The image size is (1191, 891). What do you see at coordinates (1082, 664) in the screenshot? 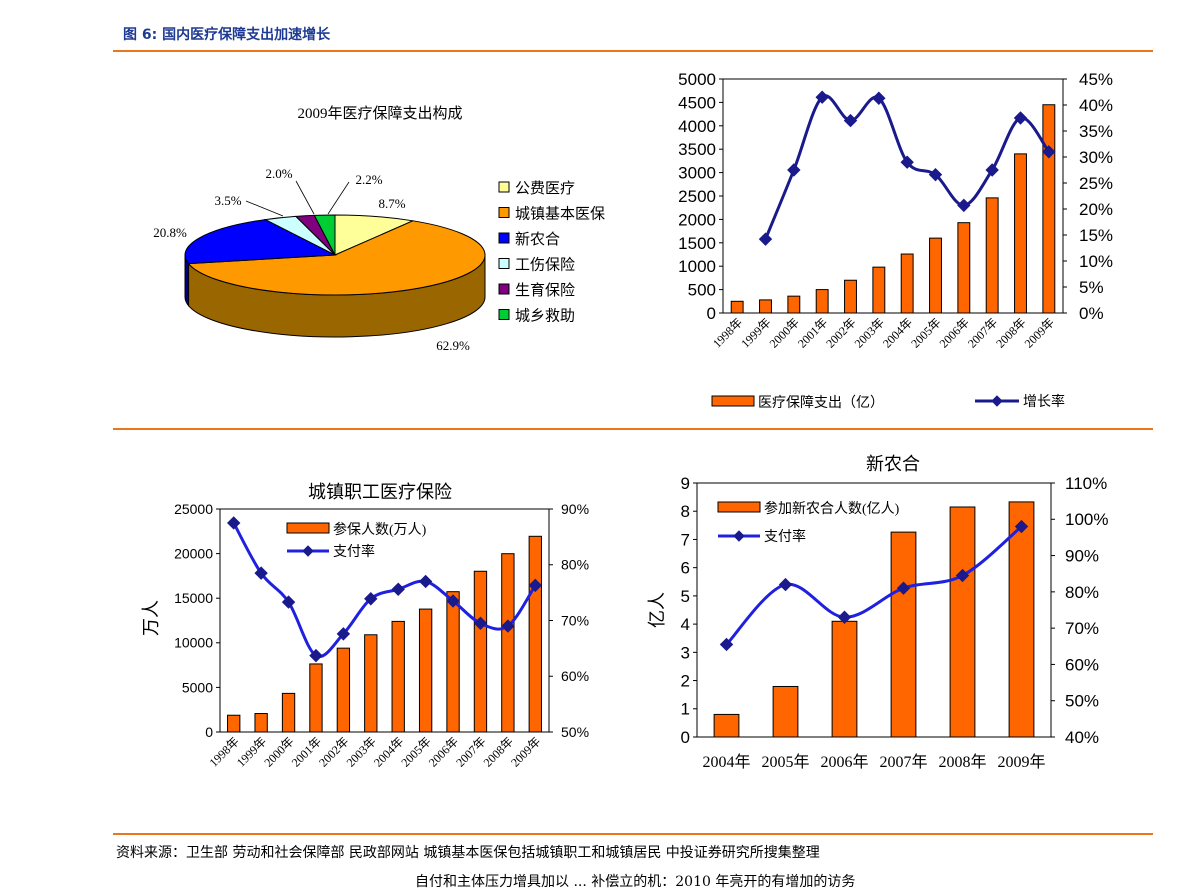
I see `ncms-right-tick-label: 60%` at bounding box center [1082, 664].